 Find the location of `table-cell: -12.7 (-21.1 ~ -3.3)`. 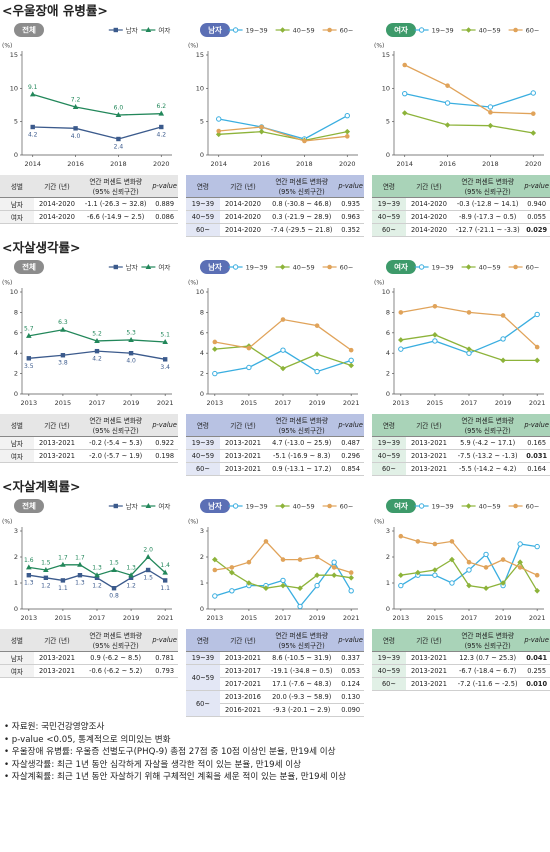

table-cell: -12.7 (-21.1 ~ -3.3) is located at coordinates (488, 230).